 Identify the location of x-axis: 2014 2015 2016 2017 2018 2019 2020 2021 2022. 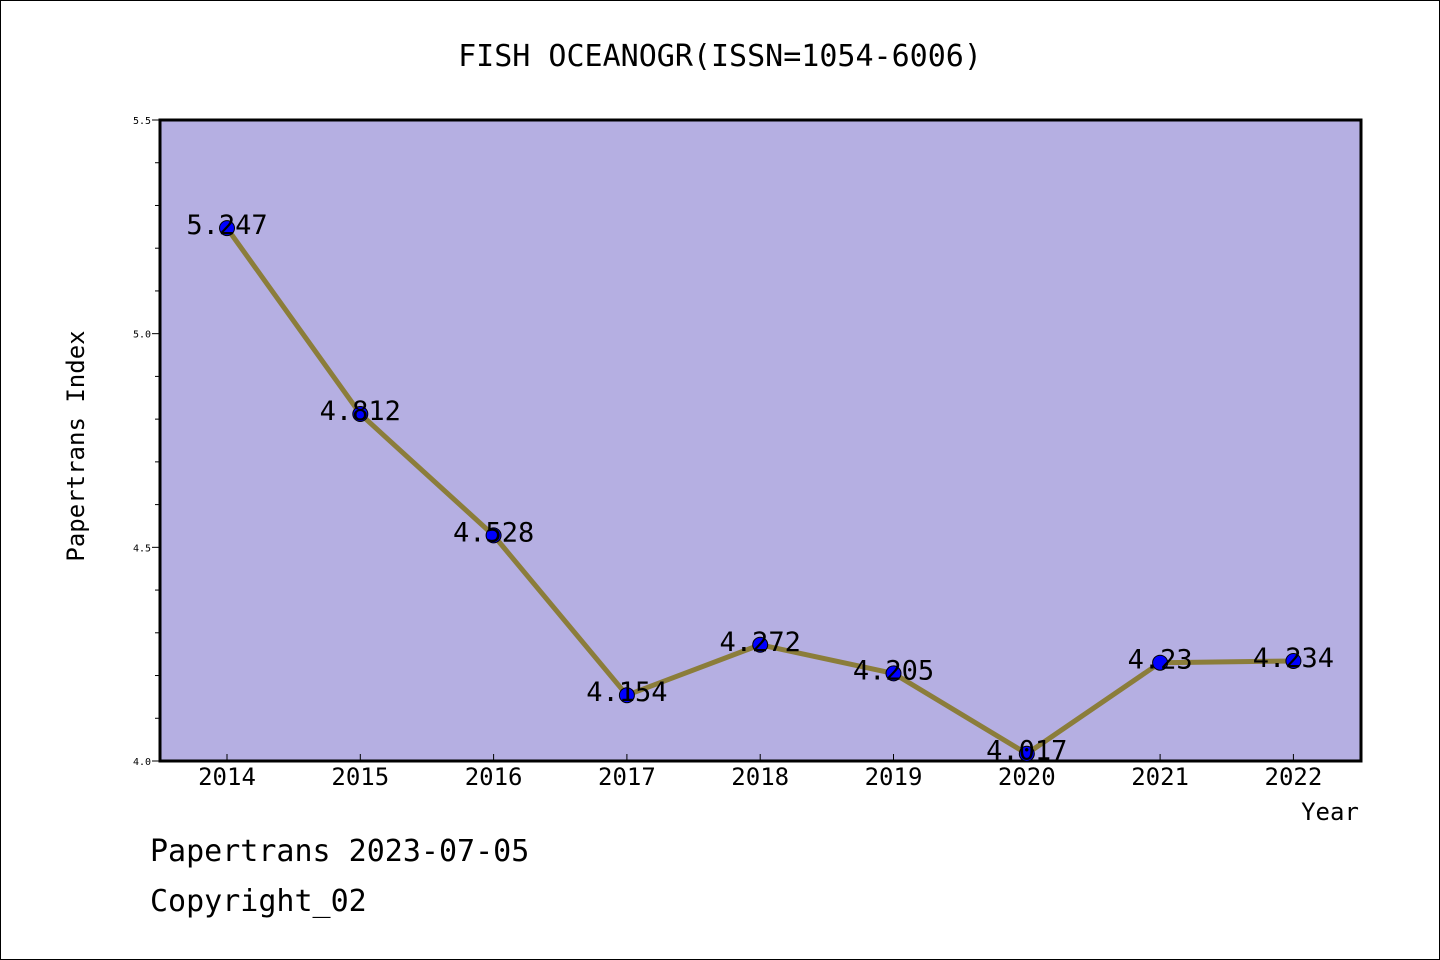
(760, 772).